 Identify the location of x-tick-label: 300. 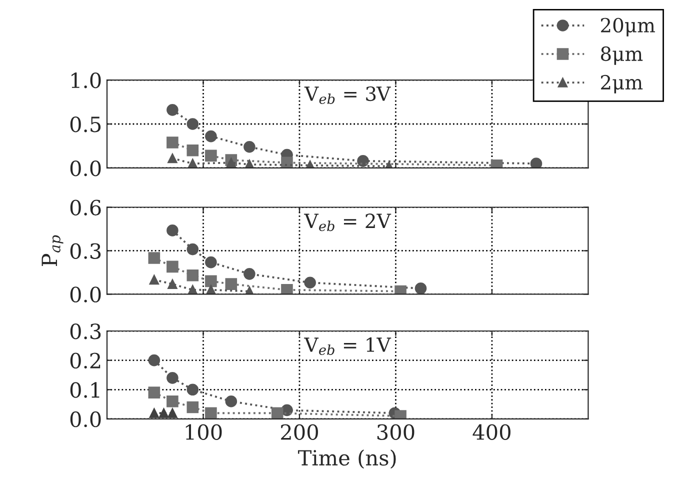
(395, 432).